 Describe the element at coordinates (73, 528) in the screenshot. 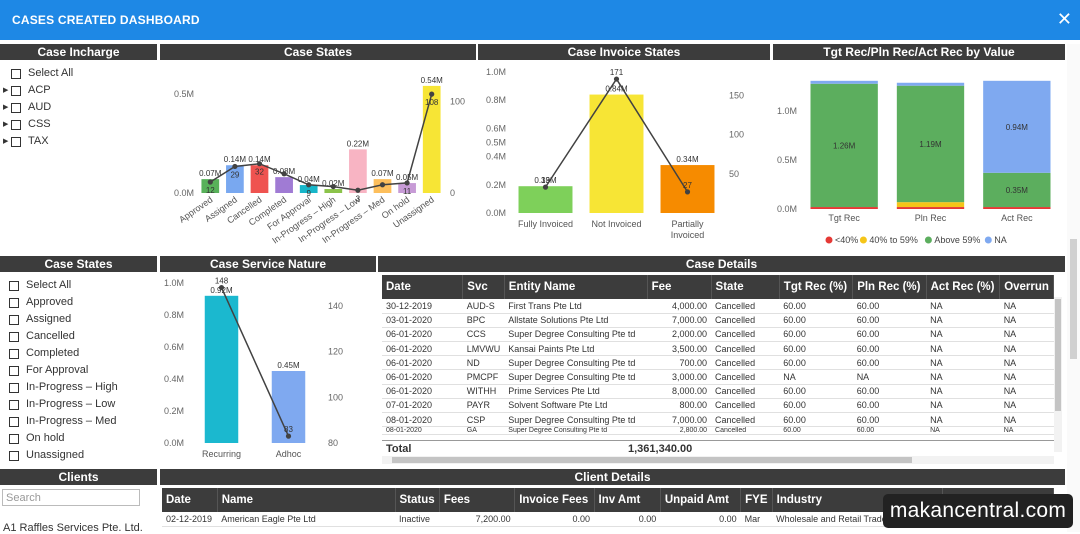

I see `client-list-item: A1 Raffles Services Pte. Ltd.` at that location.